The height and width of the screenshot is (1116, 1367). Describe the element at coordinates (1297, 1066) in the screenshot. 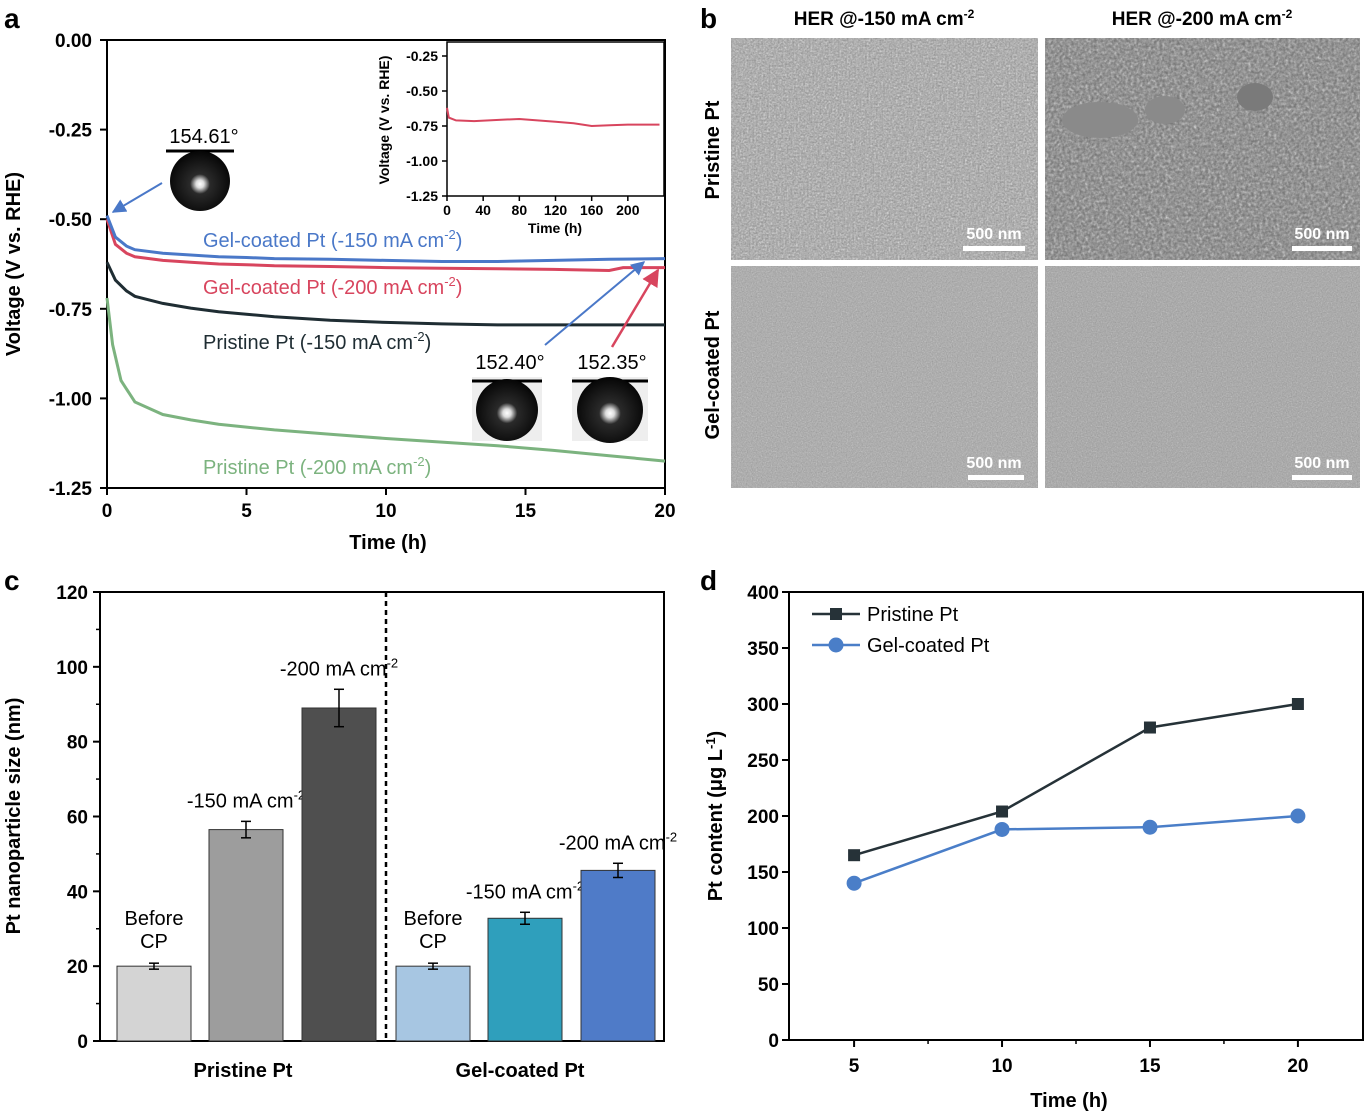

I see `x-tick-label: 20` at that location.